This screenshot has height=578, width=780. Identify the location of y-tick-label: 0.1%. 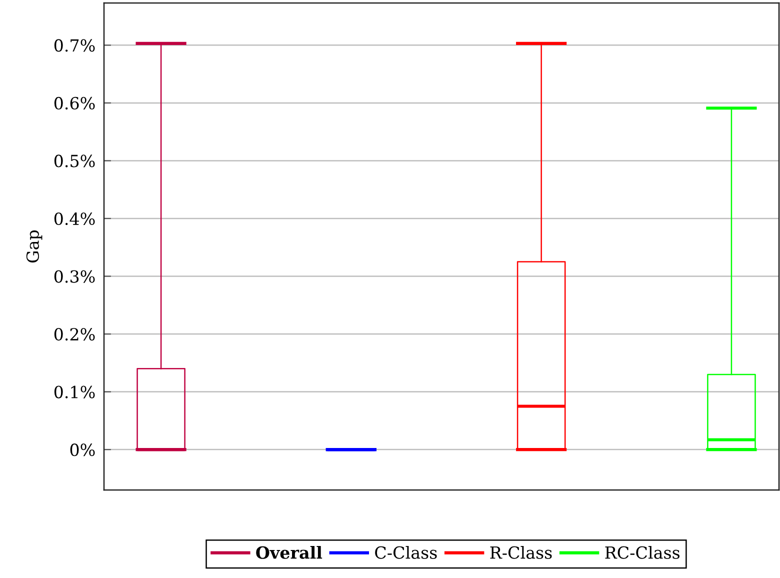
(74, 392).